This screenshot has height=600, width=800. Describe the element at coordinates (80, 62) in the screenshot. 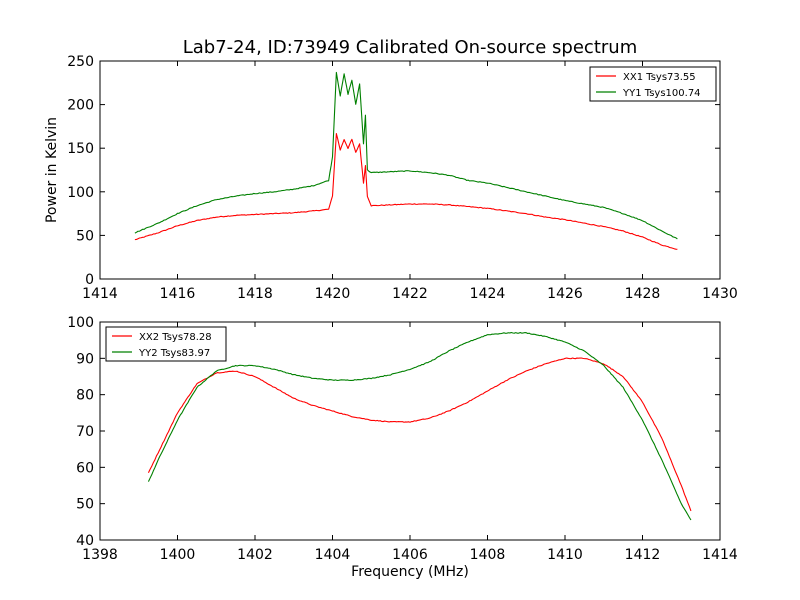

I see `y-tick-label: 250` at that location.